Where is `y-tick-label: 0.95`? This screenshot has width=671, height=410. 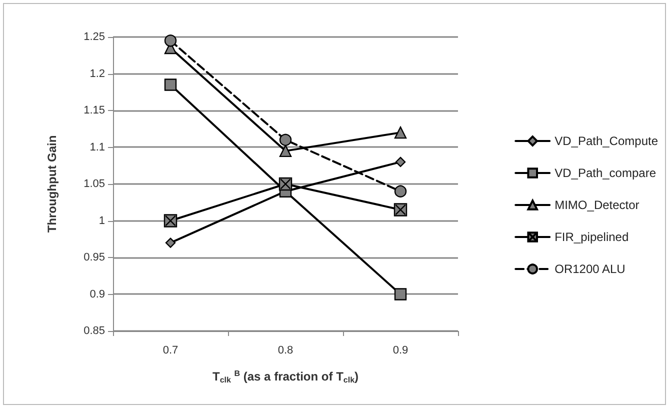 y-tick-label: 0.95 is located at coordinates (94, 258).